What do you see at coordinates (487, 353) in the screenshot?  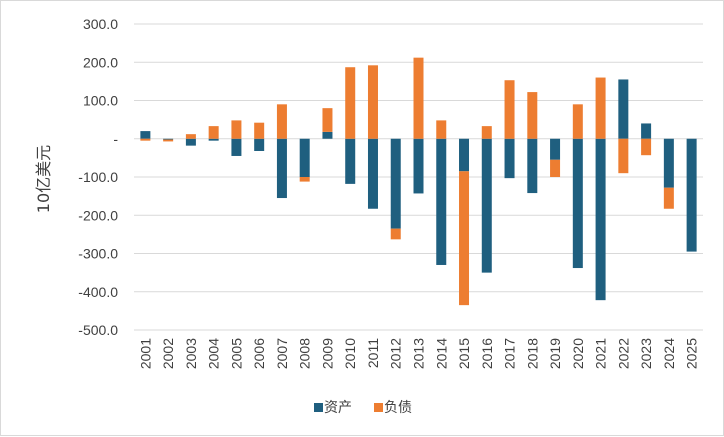 I see `x-tick-label: 2016` at bounding box center [487, 353].